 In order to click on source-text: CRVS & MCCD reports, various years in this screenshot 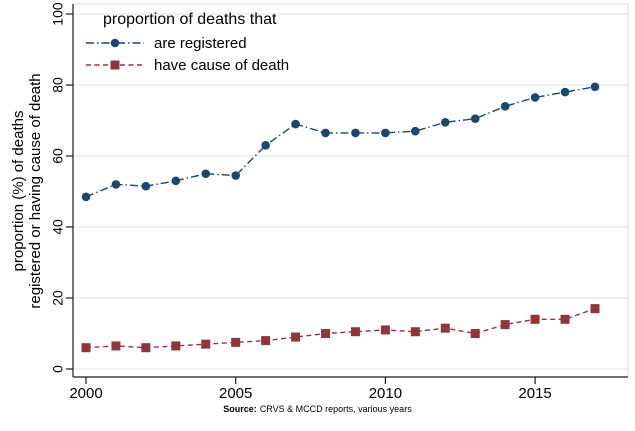, I will do `click(335, 409)`.